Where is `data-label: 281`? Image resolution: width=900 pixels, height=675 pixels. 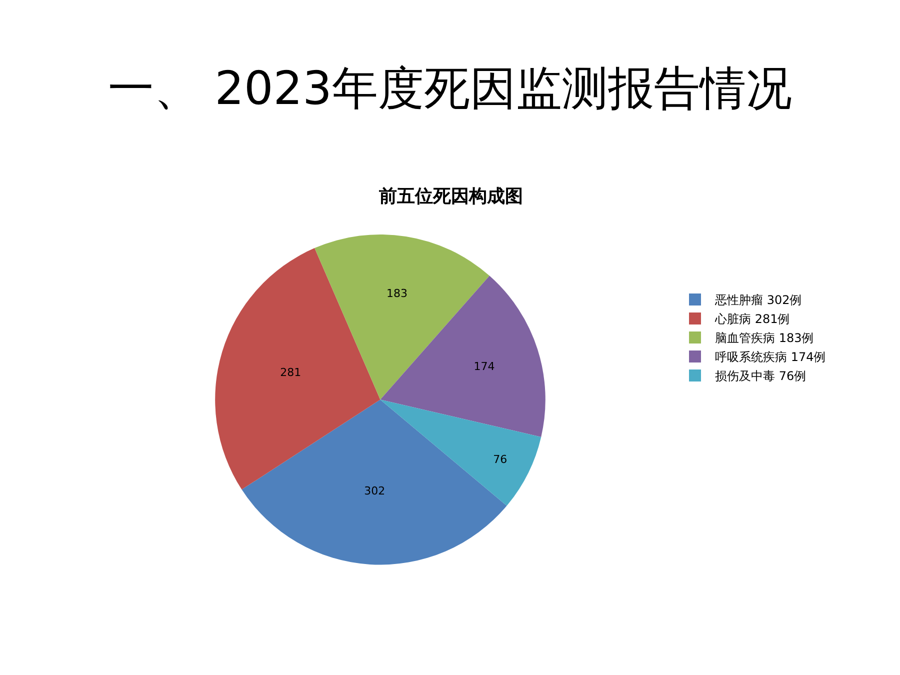 data-label: 281 is located at coordinates (291, 373).